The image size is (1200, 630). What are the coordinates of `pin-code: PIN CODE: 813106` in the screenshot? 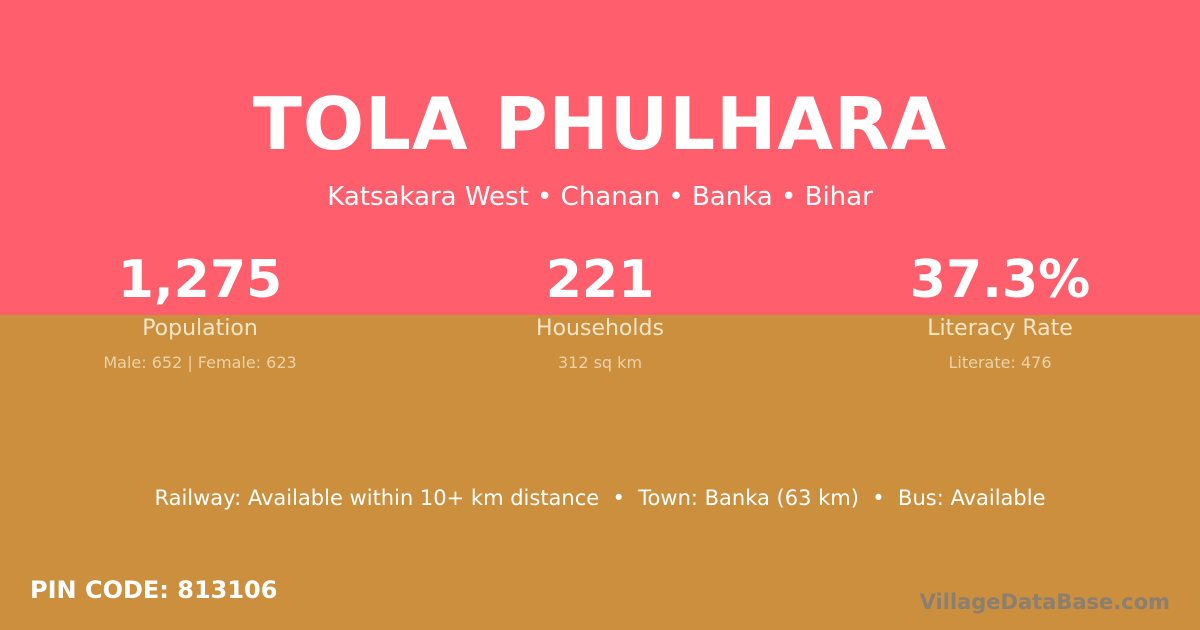 It's located at (154, 590).